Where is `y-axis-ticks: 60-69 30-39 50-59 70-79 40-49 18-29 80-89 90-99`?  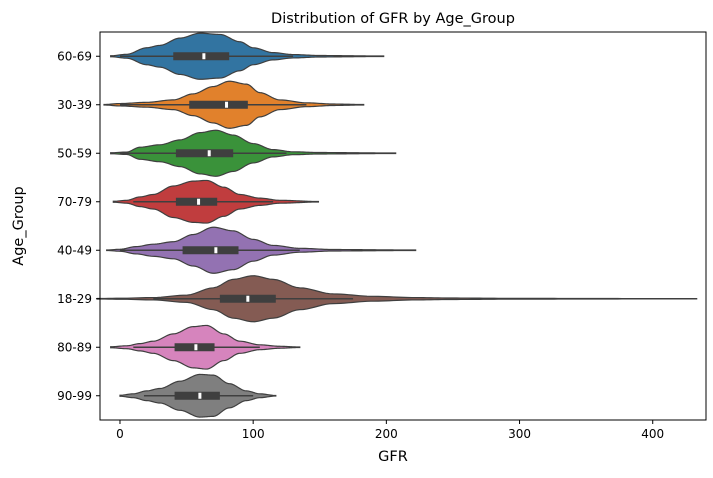
y-axis-ticks: 60-69 30-39 50-59 70-79 40-49 18-29 80-89 90-99 is located at coordinates (78, 226).